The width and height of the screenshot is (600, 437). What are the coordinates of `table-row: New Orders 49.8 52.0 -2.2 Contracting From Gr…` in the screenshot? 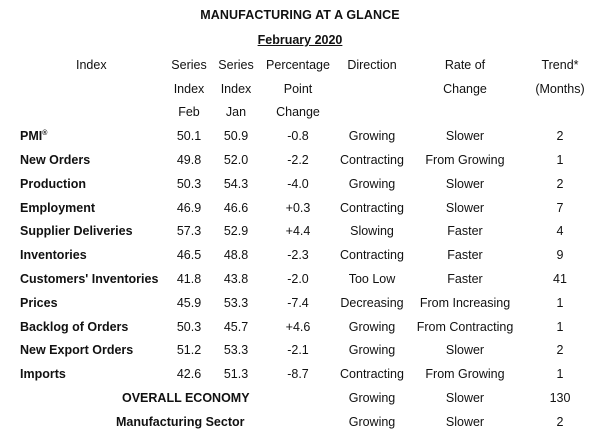 It's located at (309, 160).